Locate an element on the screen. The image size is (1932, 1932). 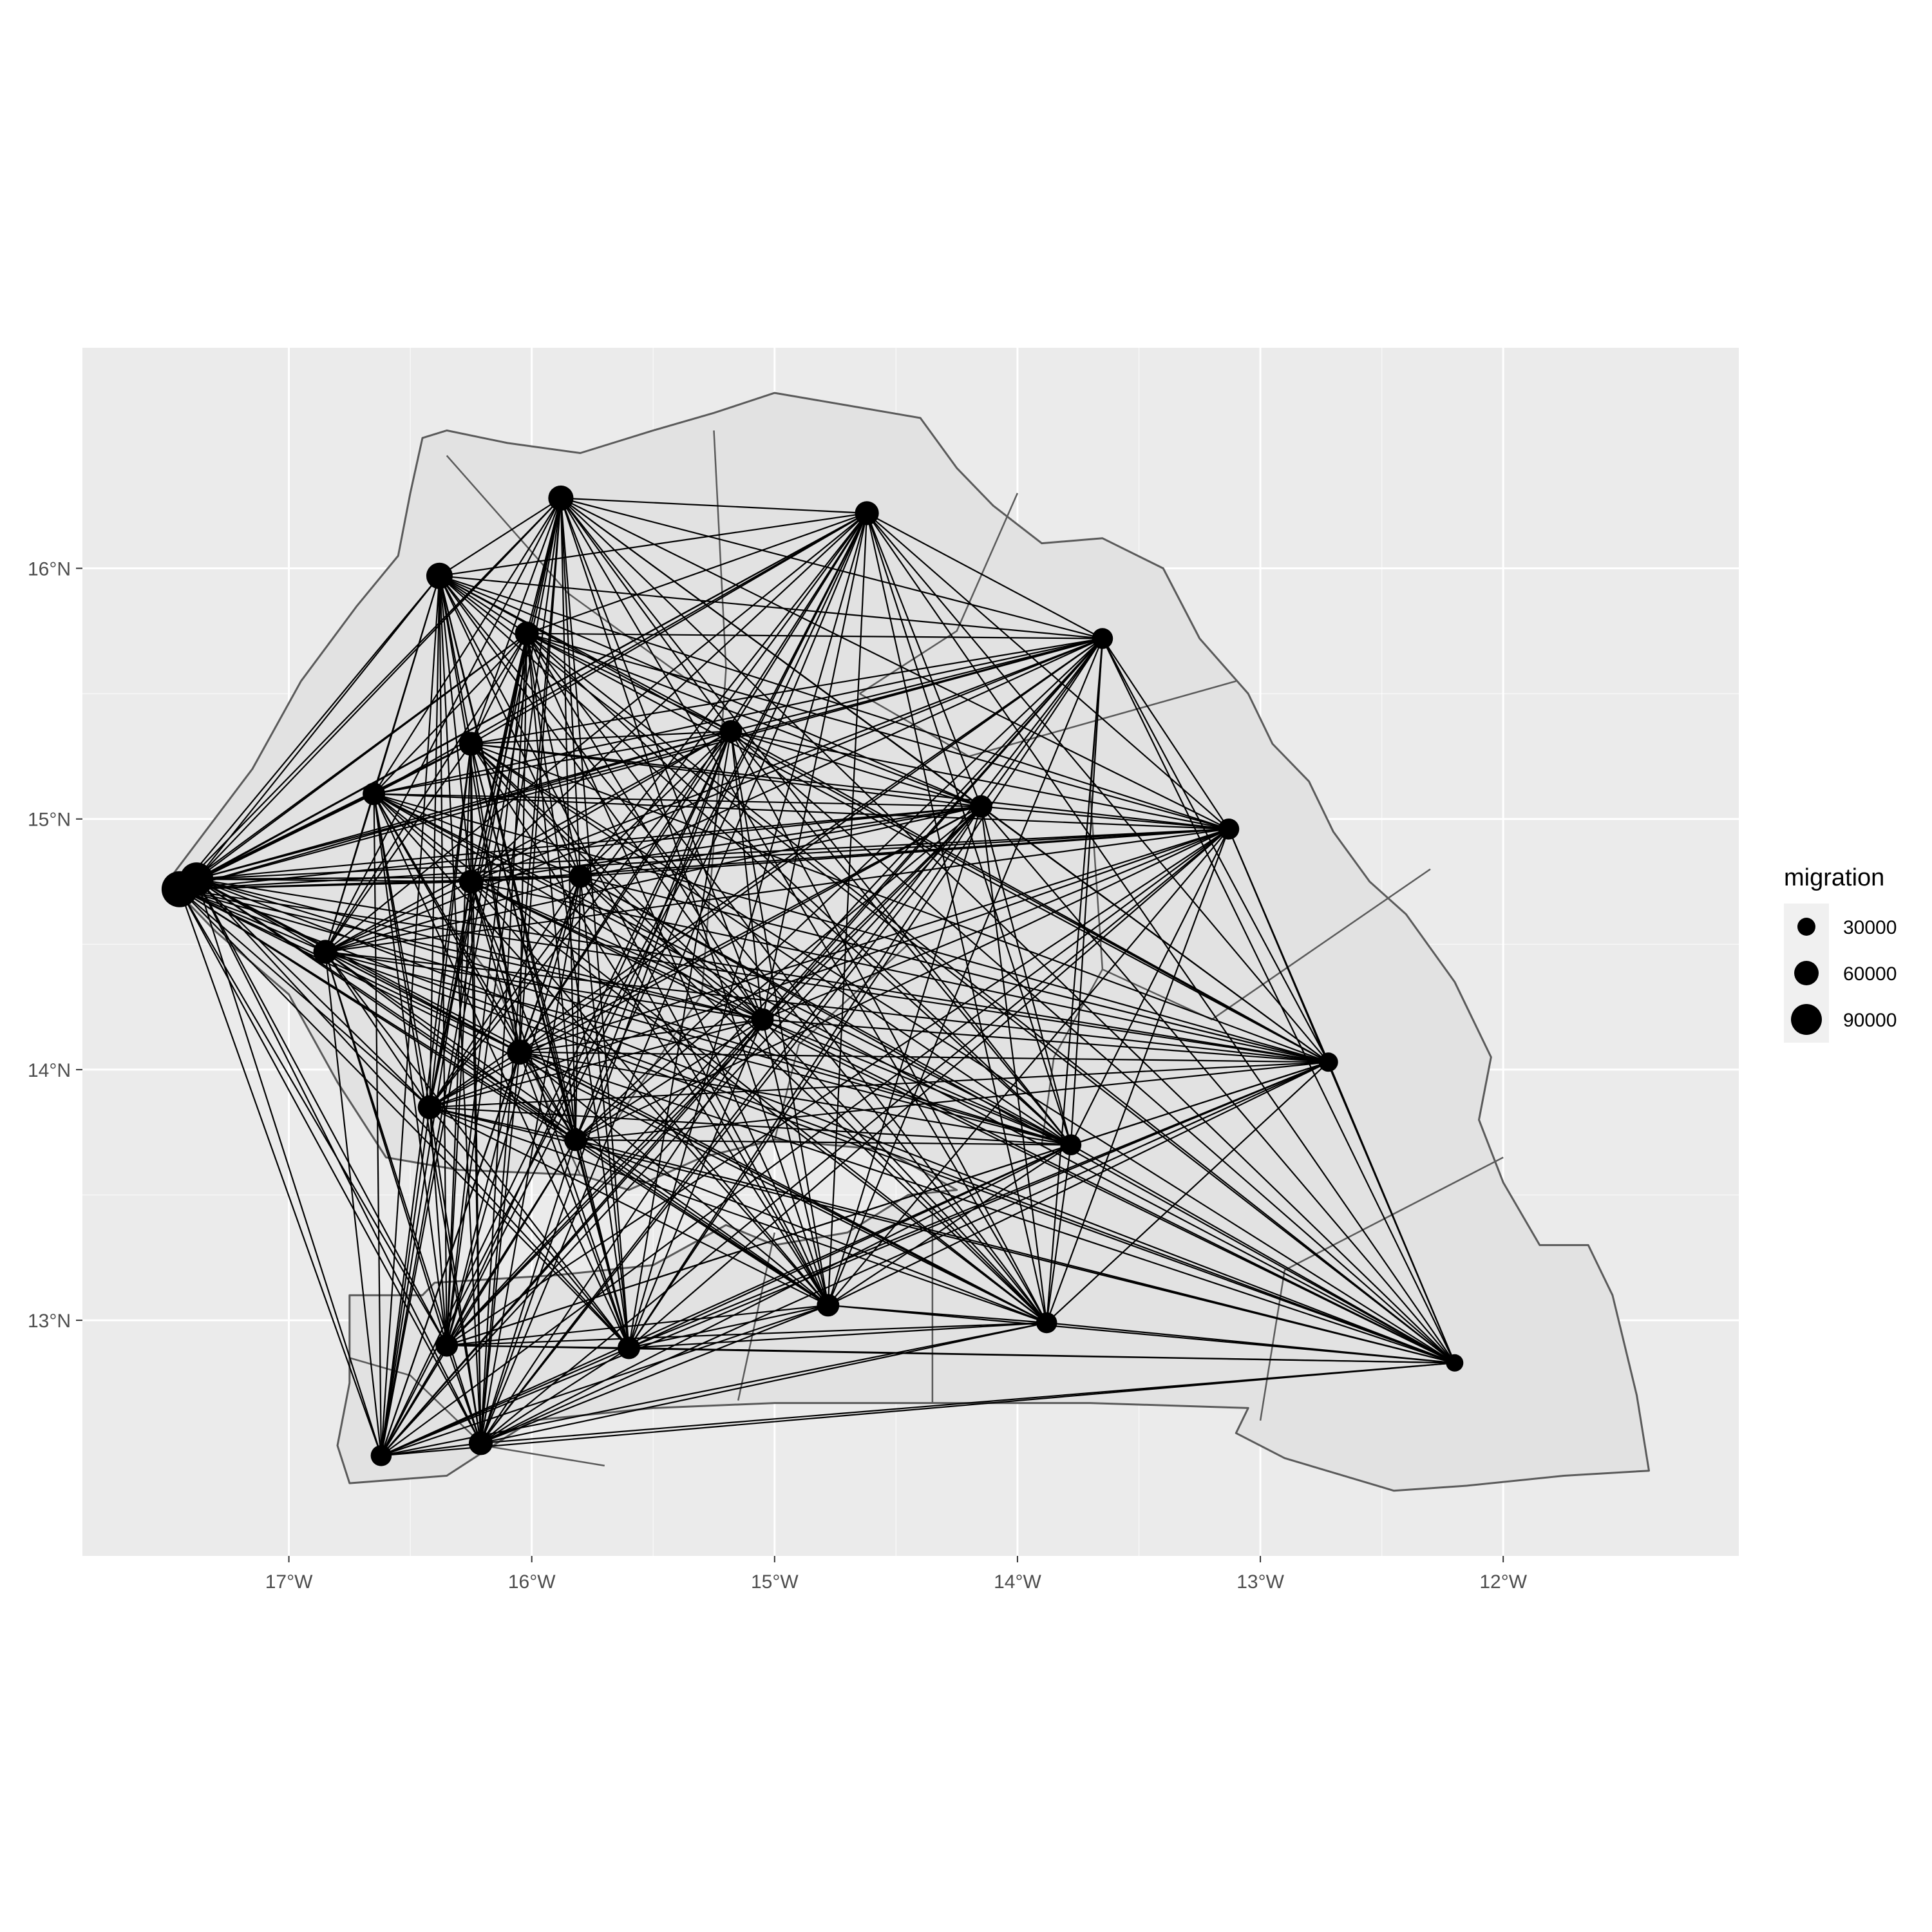
x-tick-label: 16°W is located at coordinates (532, 1582).